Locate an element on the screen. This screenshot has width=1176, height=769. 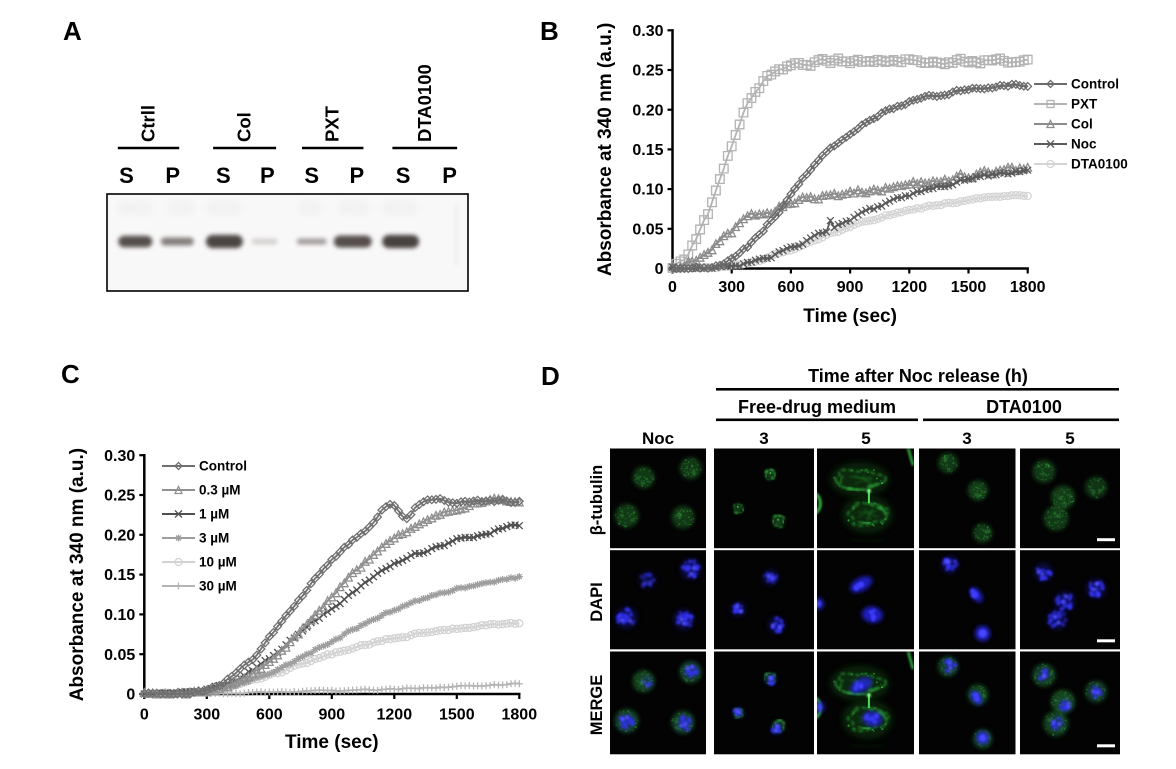
svg-text: D is located at coordinates (550, 376).